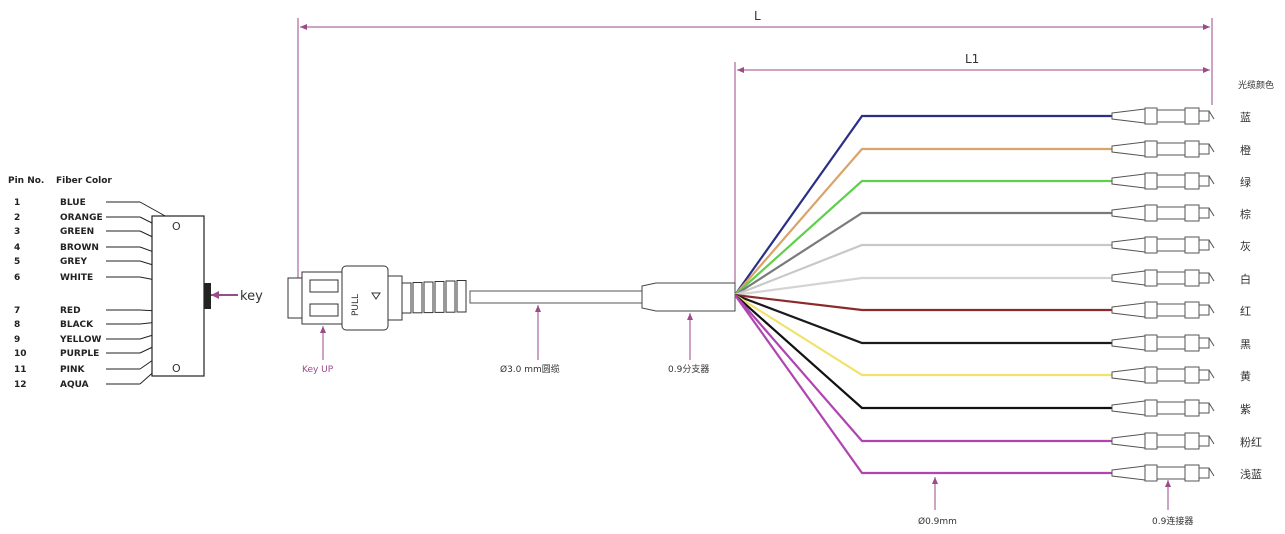 The height and width of the screenshot is (534, 1285). Describe the element at coordinates (77, 325) in the screenshot. I see `fiber-color-name: BLACK` at that location.